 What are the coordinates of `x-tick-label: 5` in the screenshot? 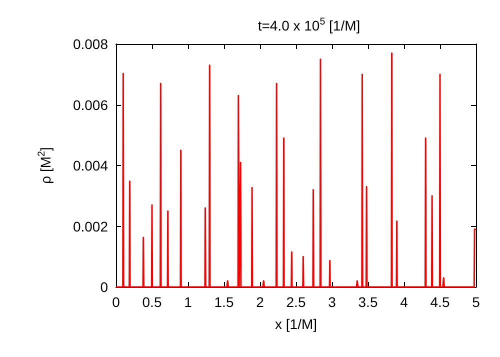 It's located at (476, 302).